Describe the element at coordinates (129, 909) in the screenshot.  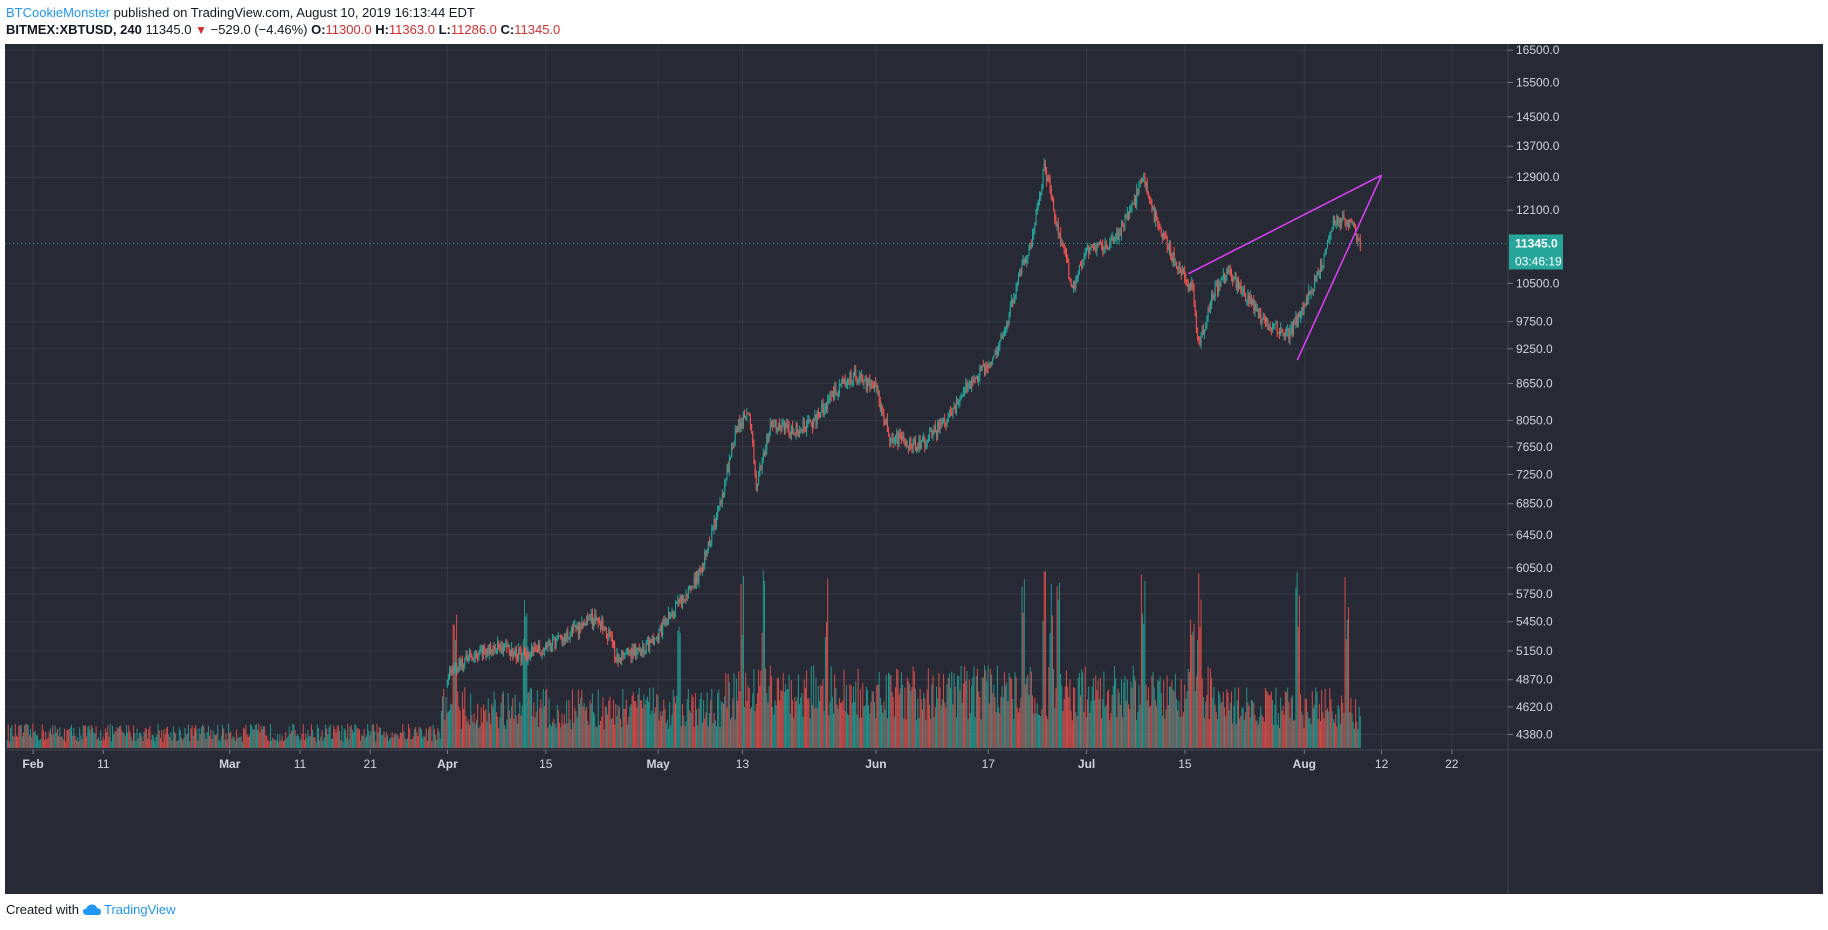
I see `tradingview-logo: TradingView` at that location.